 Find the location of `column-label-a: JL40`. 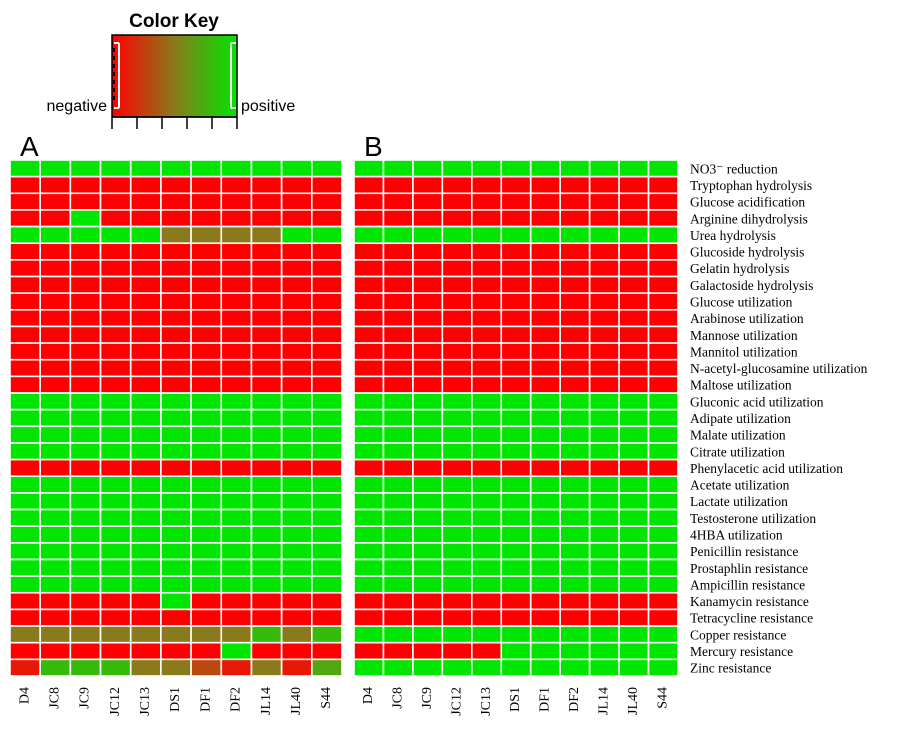

column-label-a: JL40 is located at coordinates (296, 701).